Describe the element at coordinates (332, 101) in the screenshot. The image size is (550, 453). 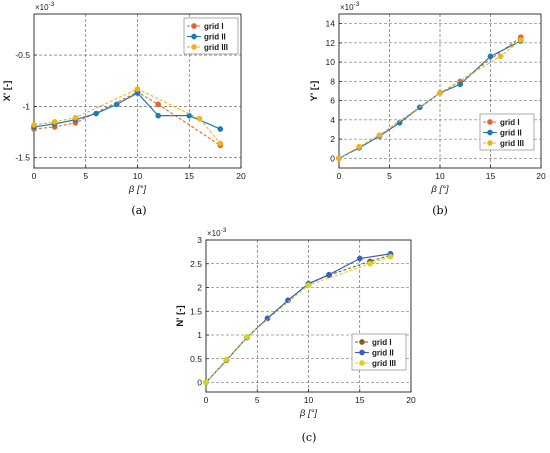
I see `y-tick-label: 6` at that location.